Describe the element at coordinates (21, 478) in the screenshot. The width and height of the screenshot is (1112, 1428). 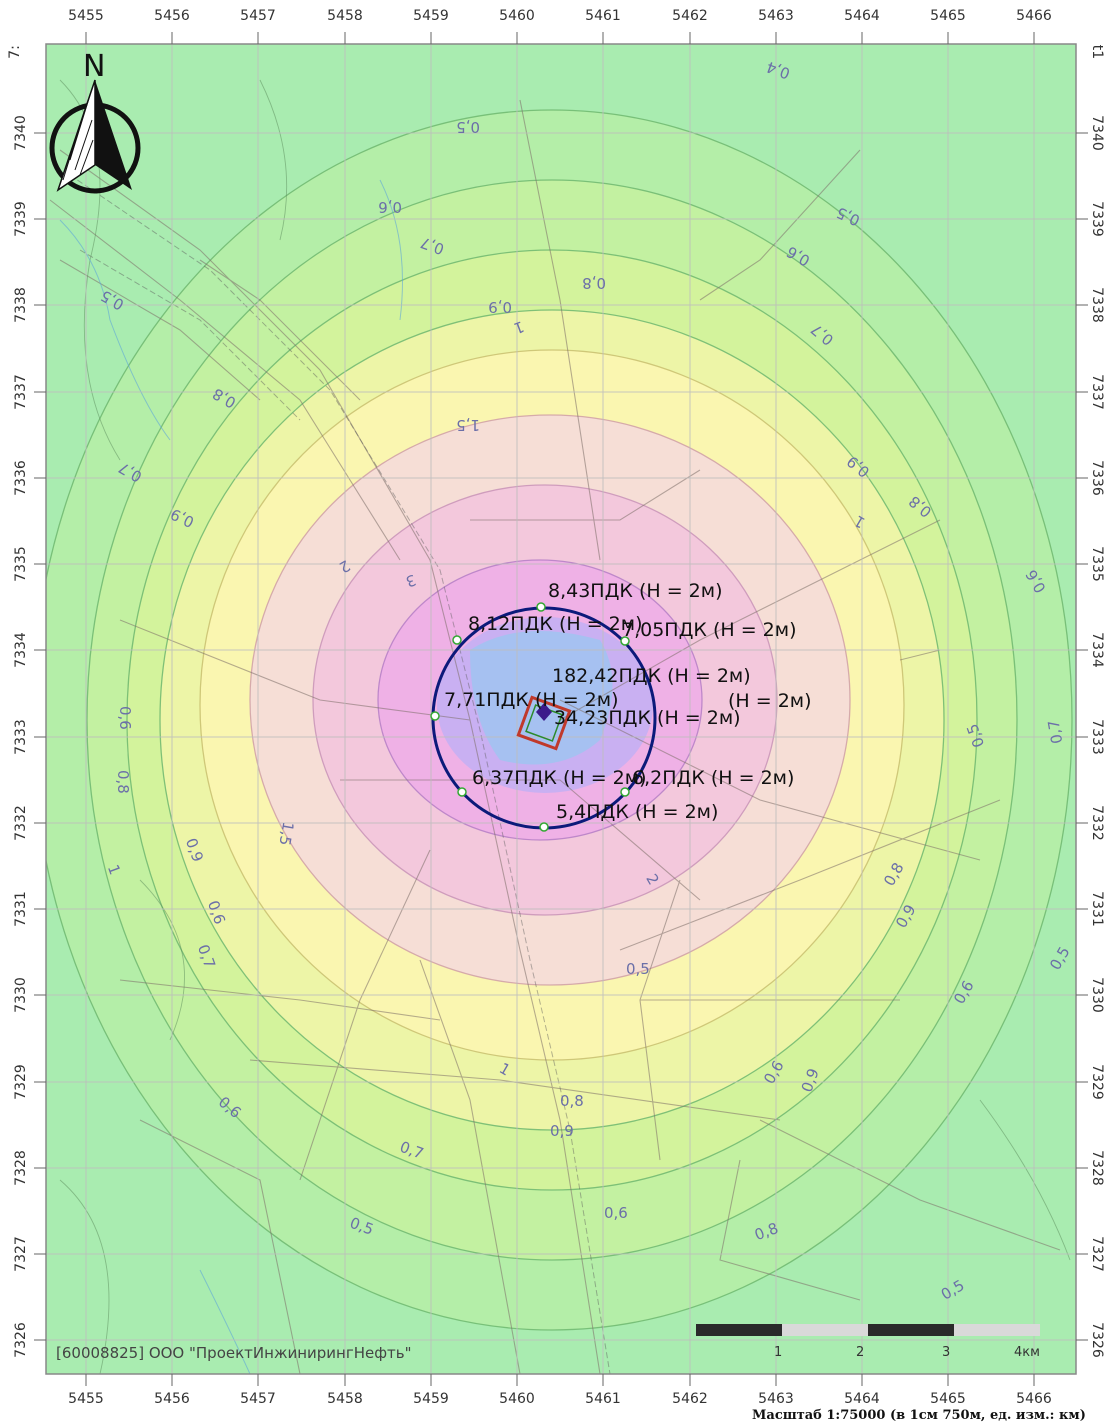
I see `y-tick-left: 7336` at that location.